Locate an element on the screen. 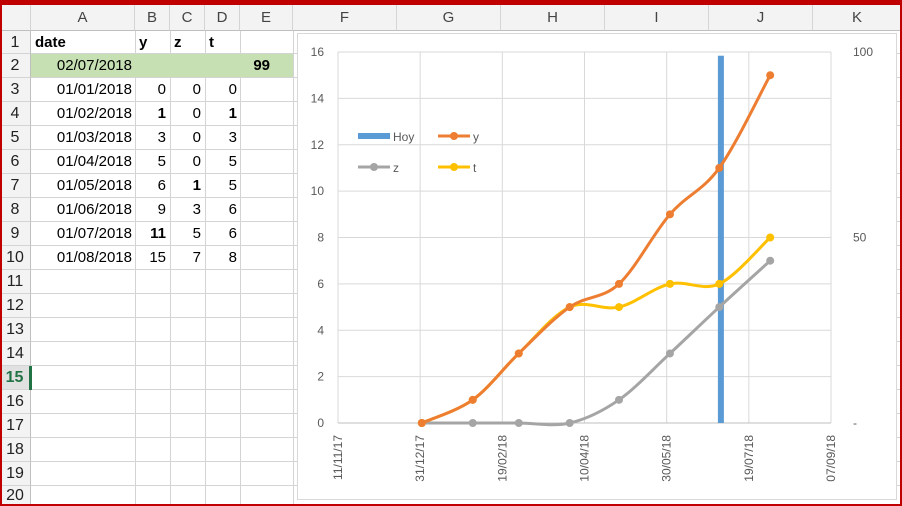 The width and height of the screenshot is (902, 506). cell-z: 1 is located at coordinates (196, 185).